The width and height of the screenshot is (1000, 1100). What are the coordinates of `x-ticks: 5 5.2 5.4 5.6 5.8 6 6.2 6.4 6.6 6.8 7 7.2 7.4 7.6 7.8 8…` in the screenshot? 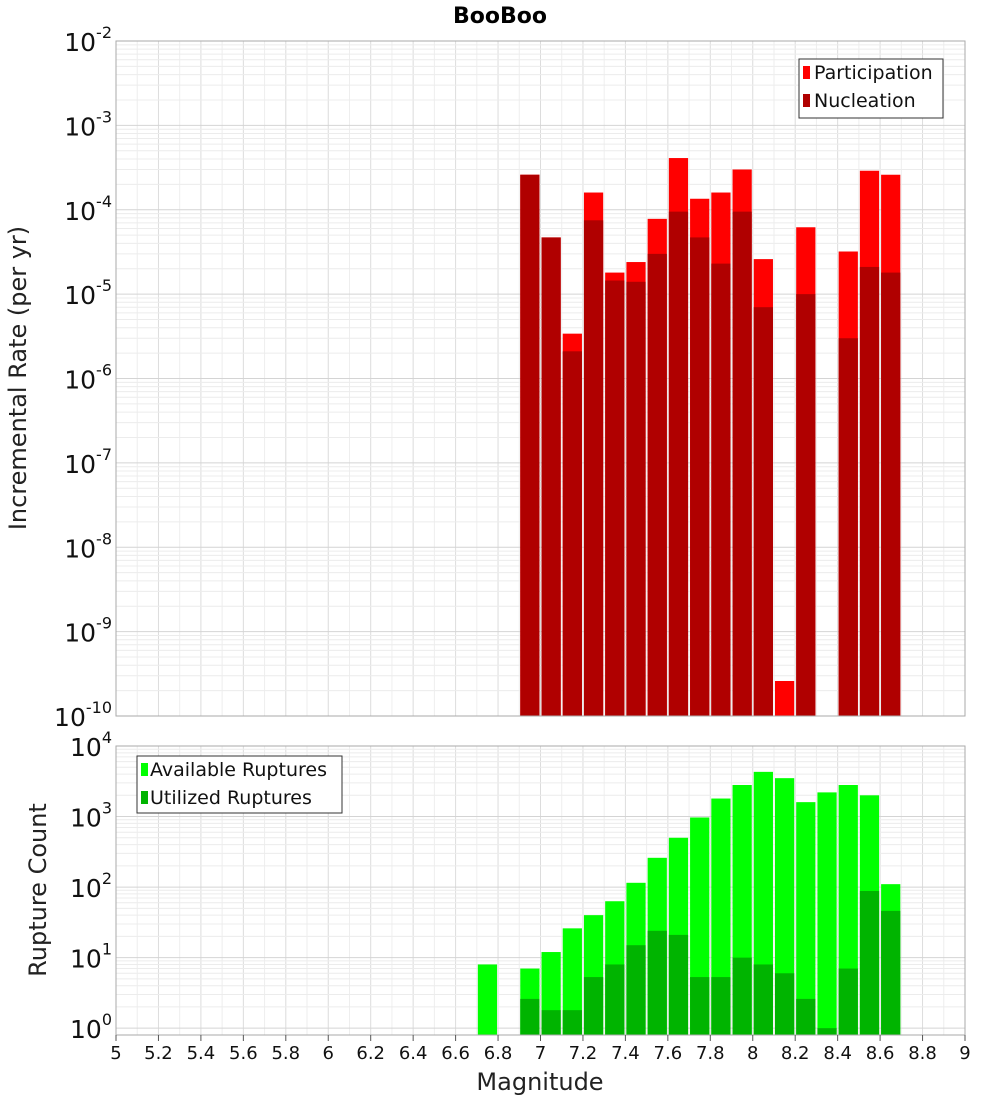 It's located at (540, 1049).